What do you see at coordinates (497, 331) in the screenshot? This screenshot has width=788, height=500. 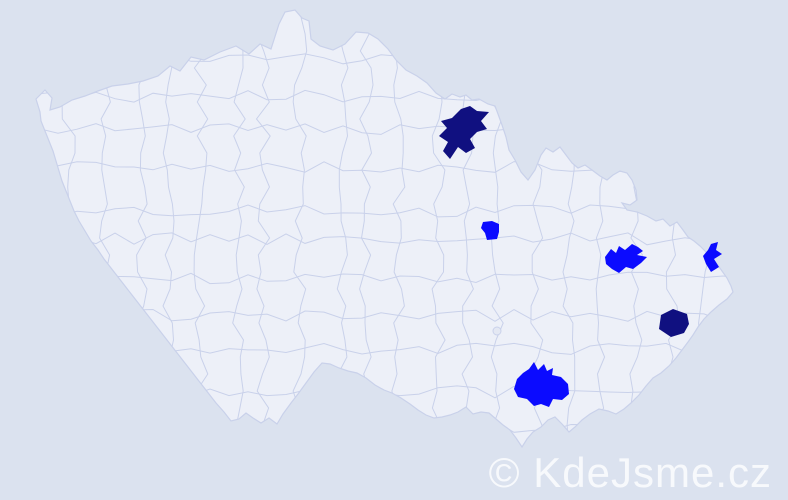 I see `small-district-circle` at bounding box center [497, 331].